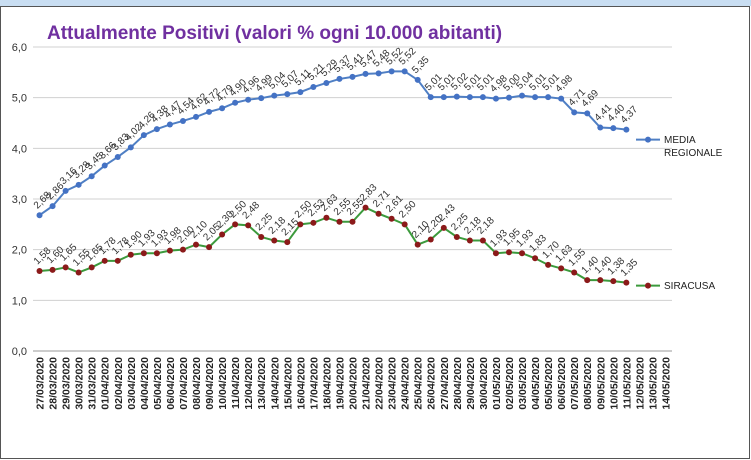 The height and width of the screenshot is (460, 751). Describe the element at coordinates (119, 383) in the screenshot. I see `x-tick-label: 02/04/2020` at that location.